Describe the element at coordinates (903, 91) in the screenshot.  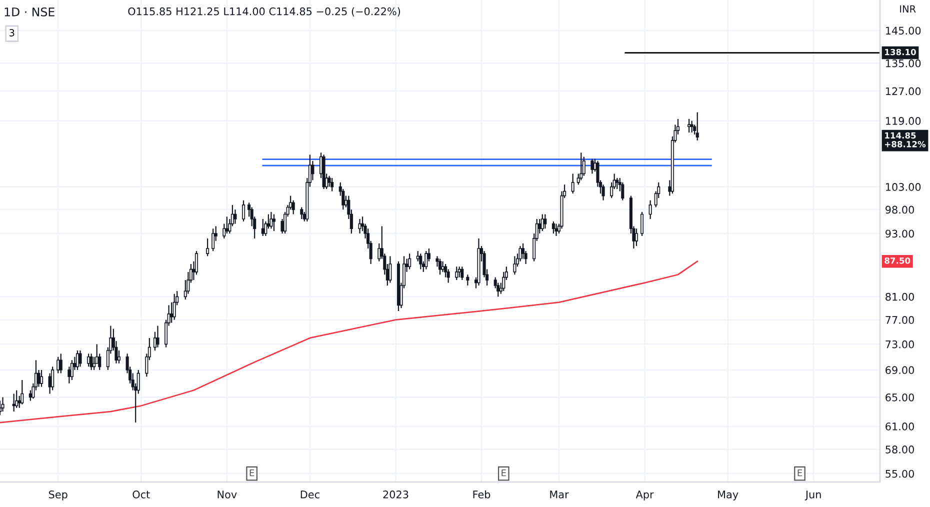
I see `y-tick-label: 127.00` at that location.